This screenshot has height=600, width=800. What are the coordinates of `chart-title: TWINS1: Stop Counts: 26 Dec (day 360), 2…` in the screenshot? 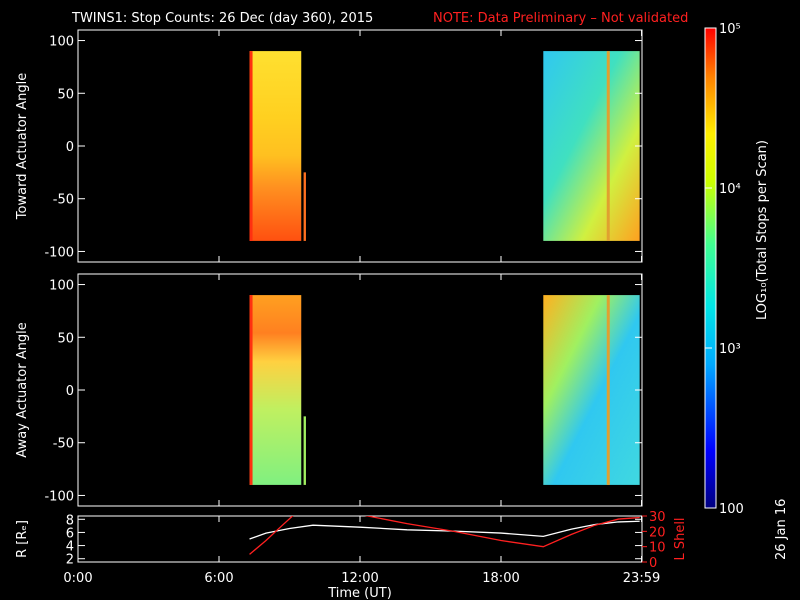 It's located at (222, 18).